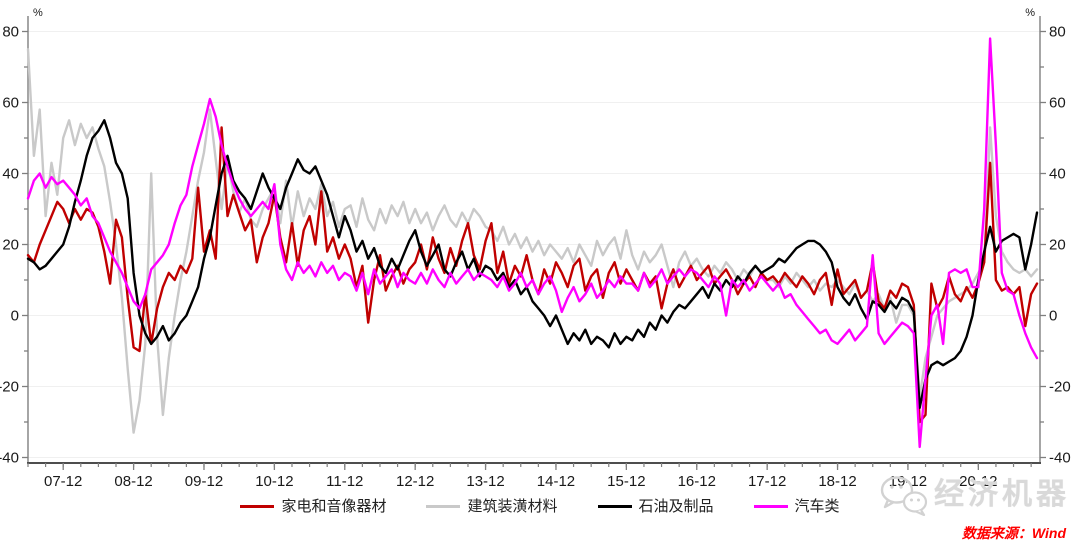  Describe the element at coordinates (767, 481) in the screenshot. I see `x-tick-label: 17-12` at that location.